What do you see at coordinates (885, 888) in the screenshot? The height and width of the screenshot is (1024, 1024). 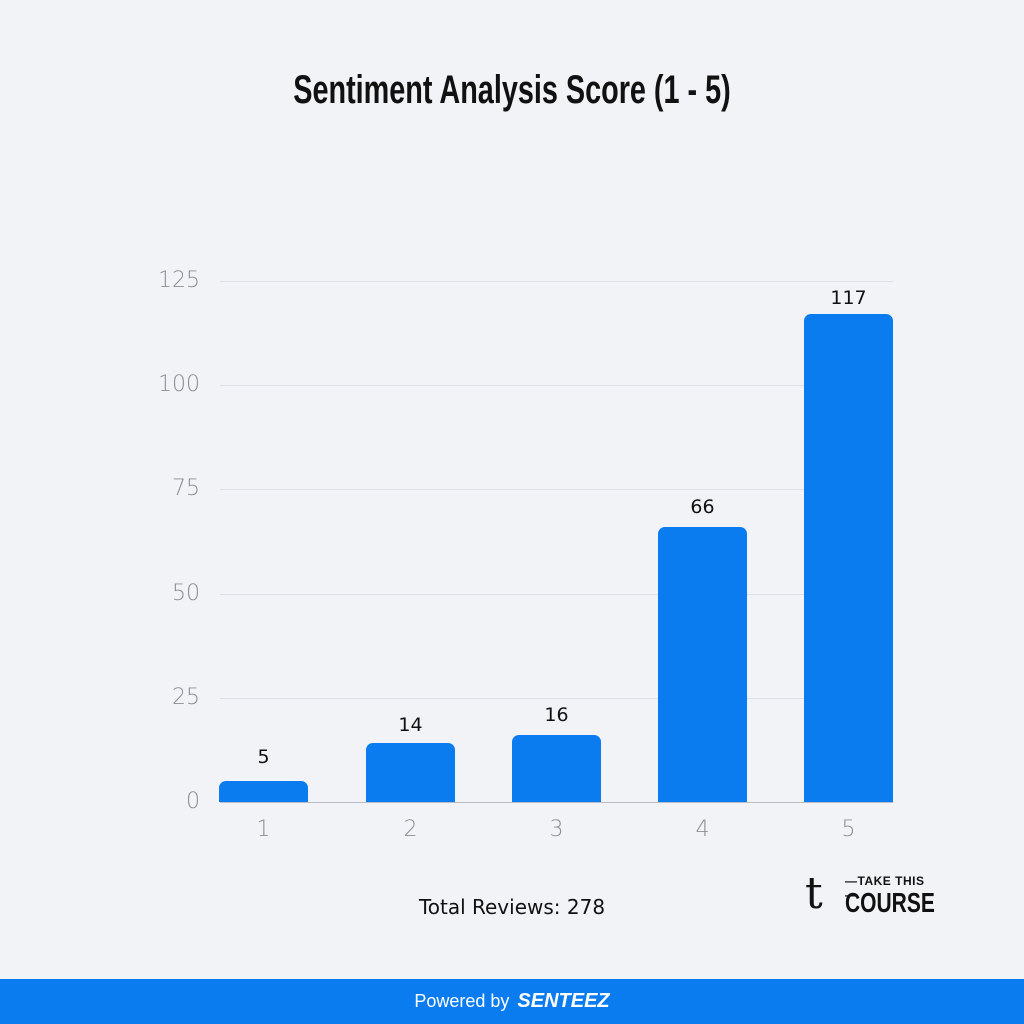 I see `logo-line1: —TAKE THIS—` at bounding box center [885, 888].